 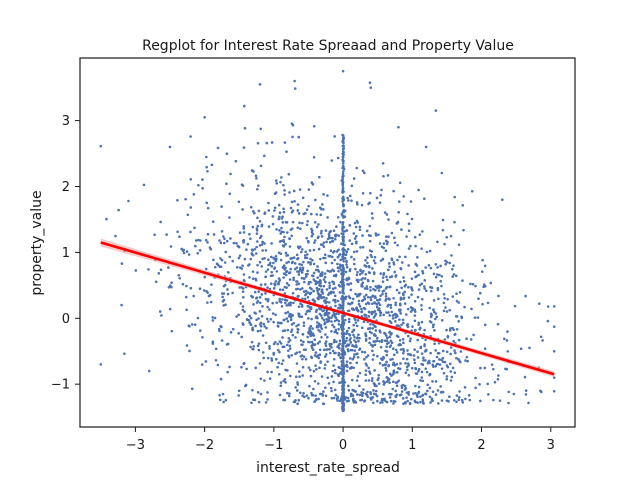 What do you see at coordinates (66, 253) in the screenshot?
I see `y-tick-label: 1` at bounding box center [66, 253].